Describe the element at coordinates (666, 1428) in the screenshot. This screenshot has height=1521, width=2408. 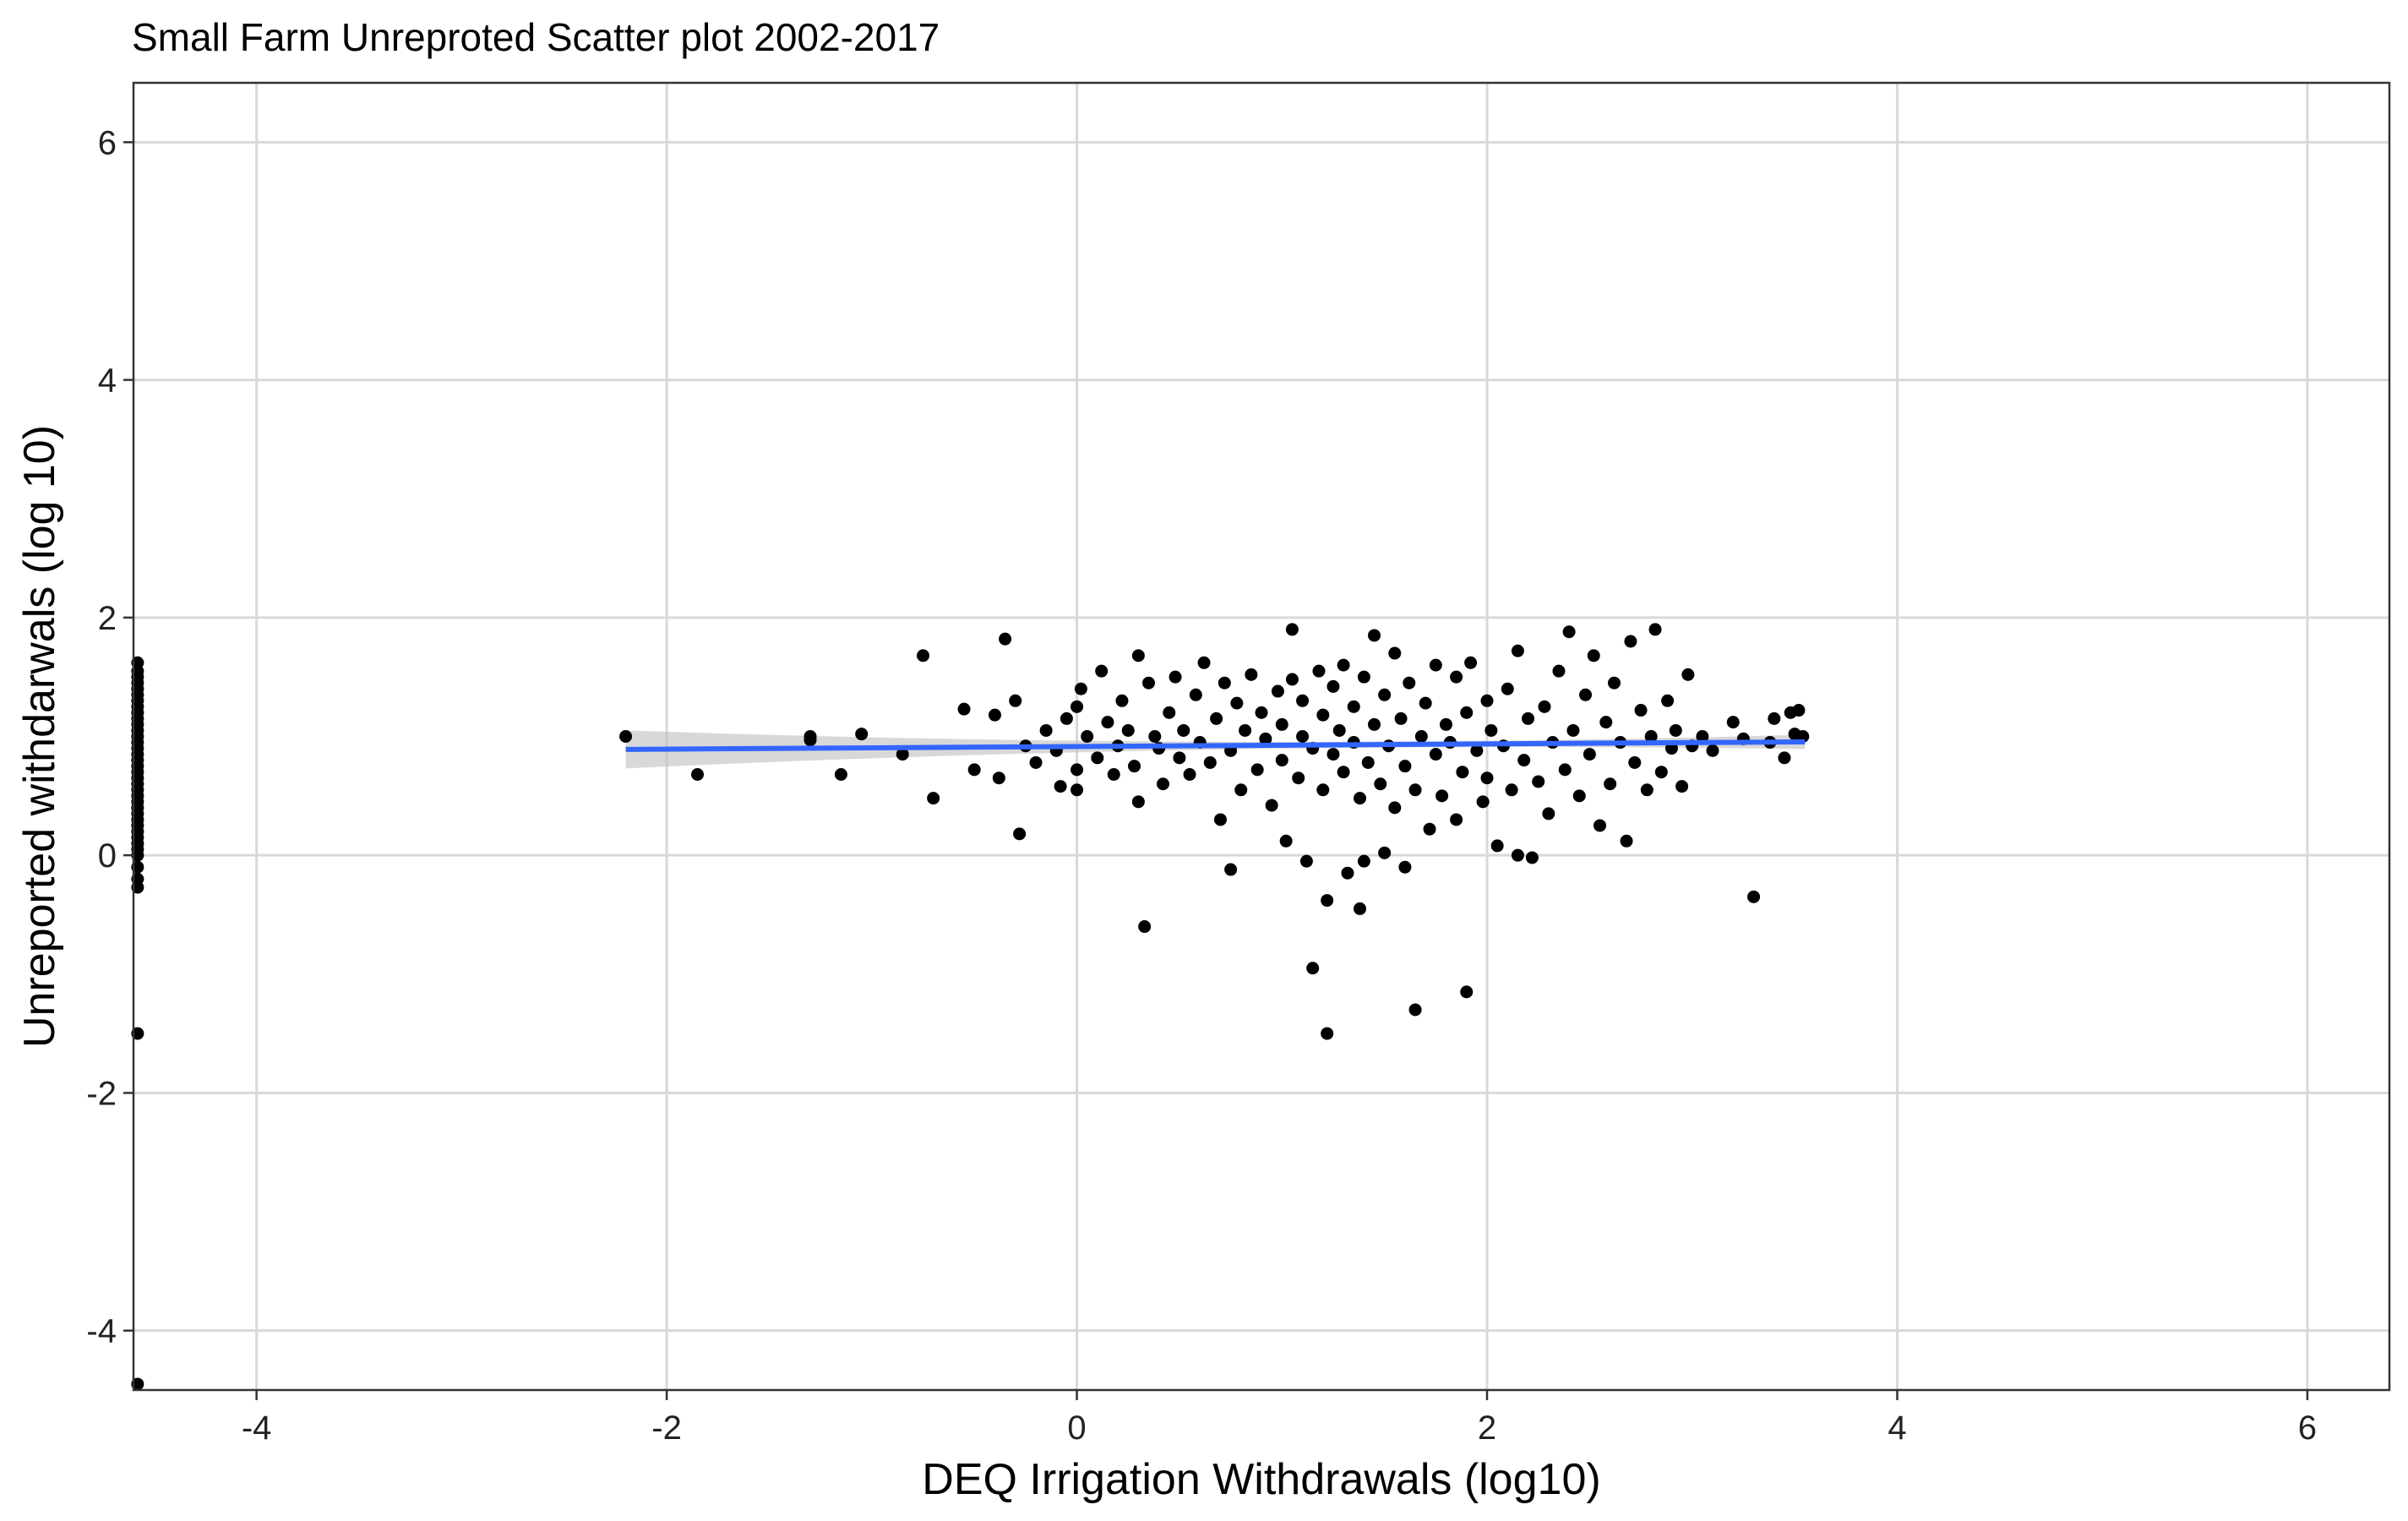
I see `x-tick-label: -2` at that location.